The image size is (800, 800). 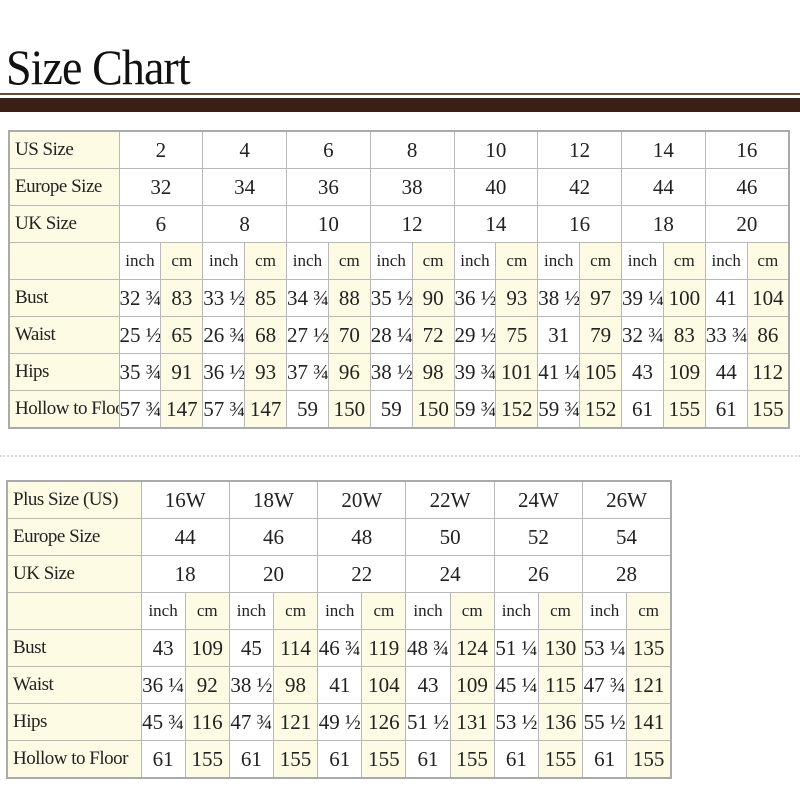 I want to click on cm-cell: 105, so click(x=600, y=372).